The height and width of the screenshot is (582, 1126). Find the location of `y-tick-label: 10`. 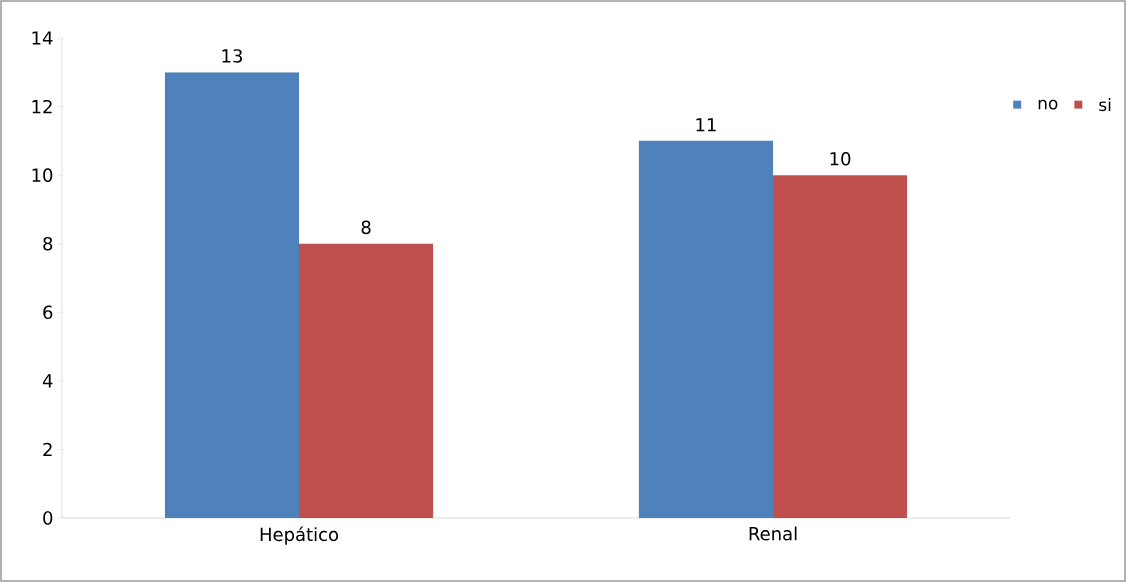

y-tick-label: 10 is located at coordinates (42, 175).